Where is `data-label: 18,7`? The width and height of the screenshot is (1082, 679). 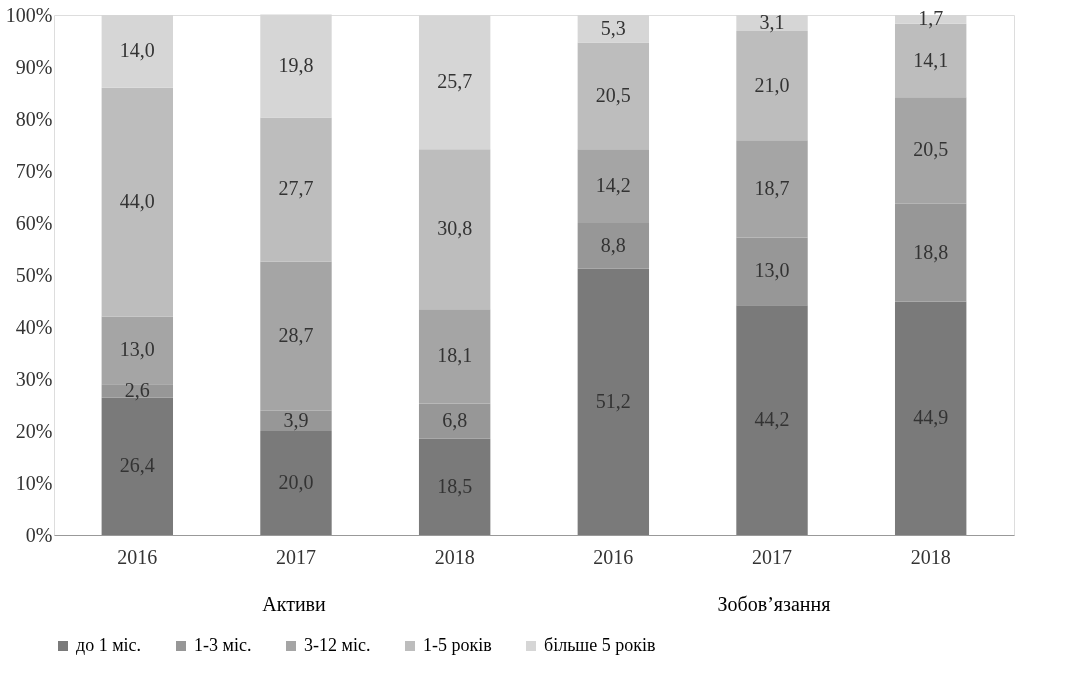
data-label: 18,7 is located at coordinates (772, 187).